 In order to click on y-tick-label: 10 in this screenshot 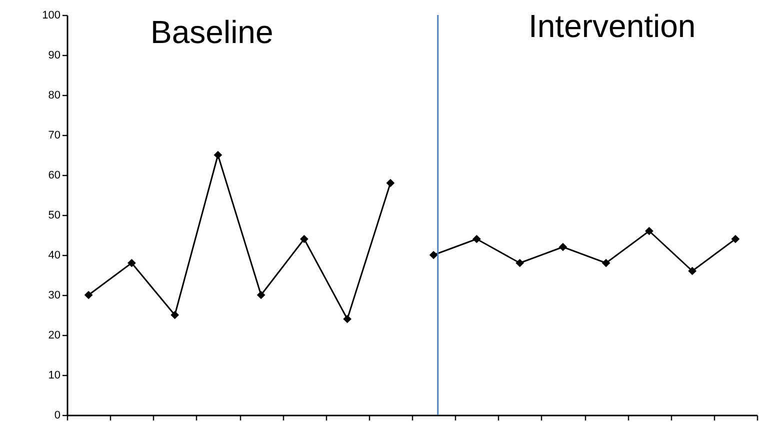, I will do `click(54, 376)`.